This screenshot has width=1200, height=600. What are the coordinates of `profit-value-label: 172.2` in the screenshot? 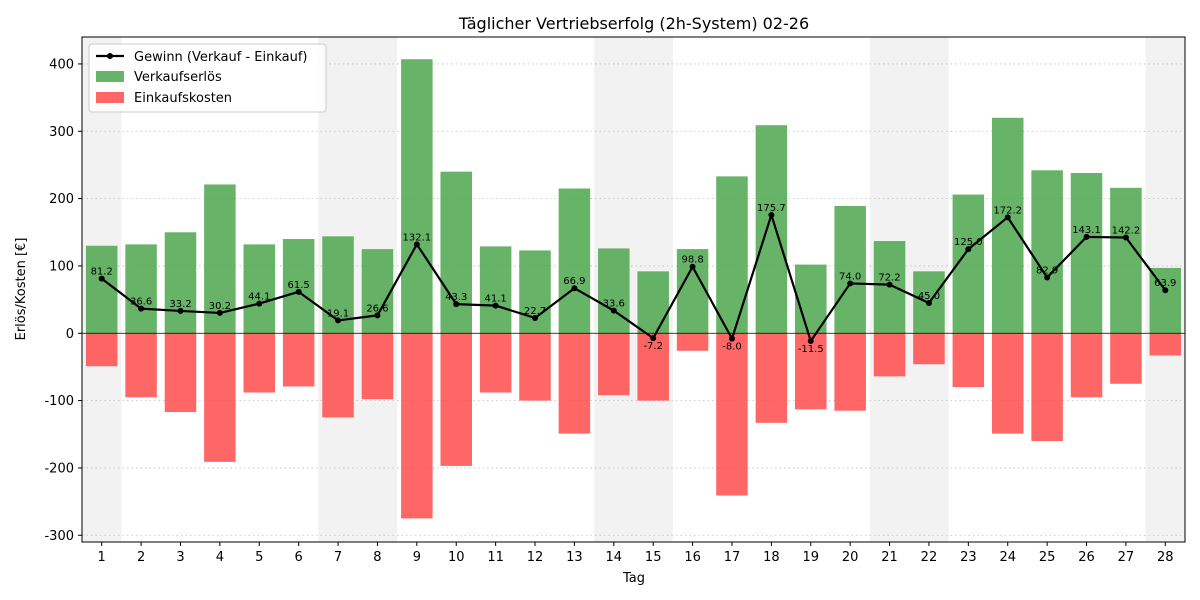 It's located at (1007, 210).